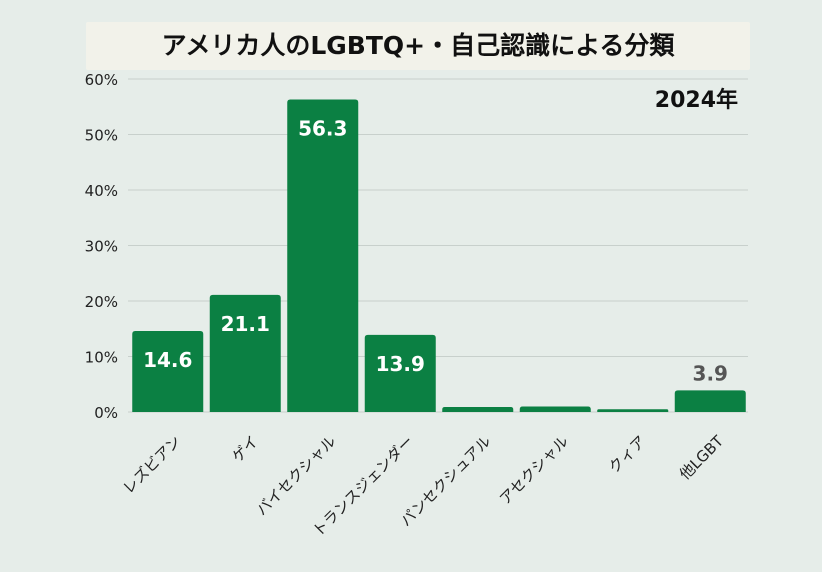 The image size is (822, 572). What do you see at coordinates (710, 373) in the screenshot?
I see `data-label: 3.9` at bounding box center [710, 373].